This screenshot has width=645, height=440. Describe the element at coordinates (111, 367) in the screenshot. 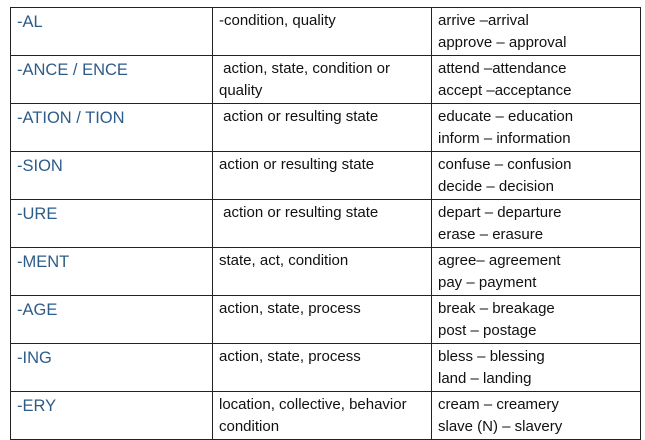

I see `suffix-cell: -ING` at that location.